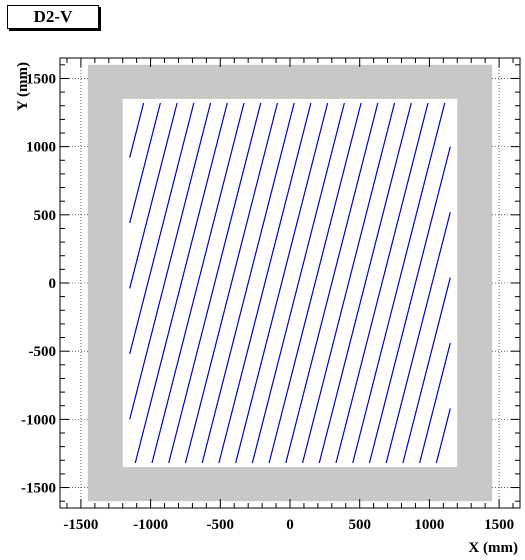 This screenshot has height=560, width=525. What do you see at coordinates (499, 525) in the screenshot?
I see `x-tick-label: 1500` at bounding box center [499, 525].